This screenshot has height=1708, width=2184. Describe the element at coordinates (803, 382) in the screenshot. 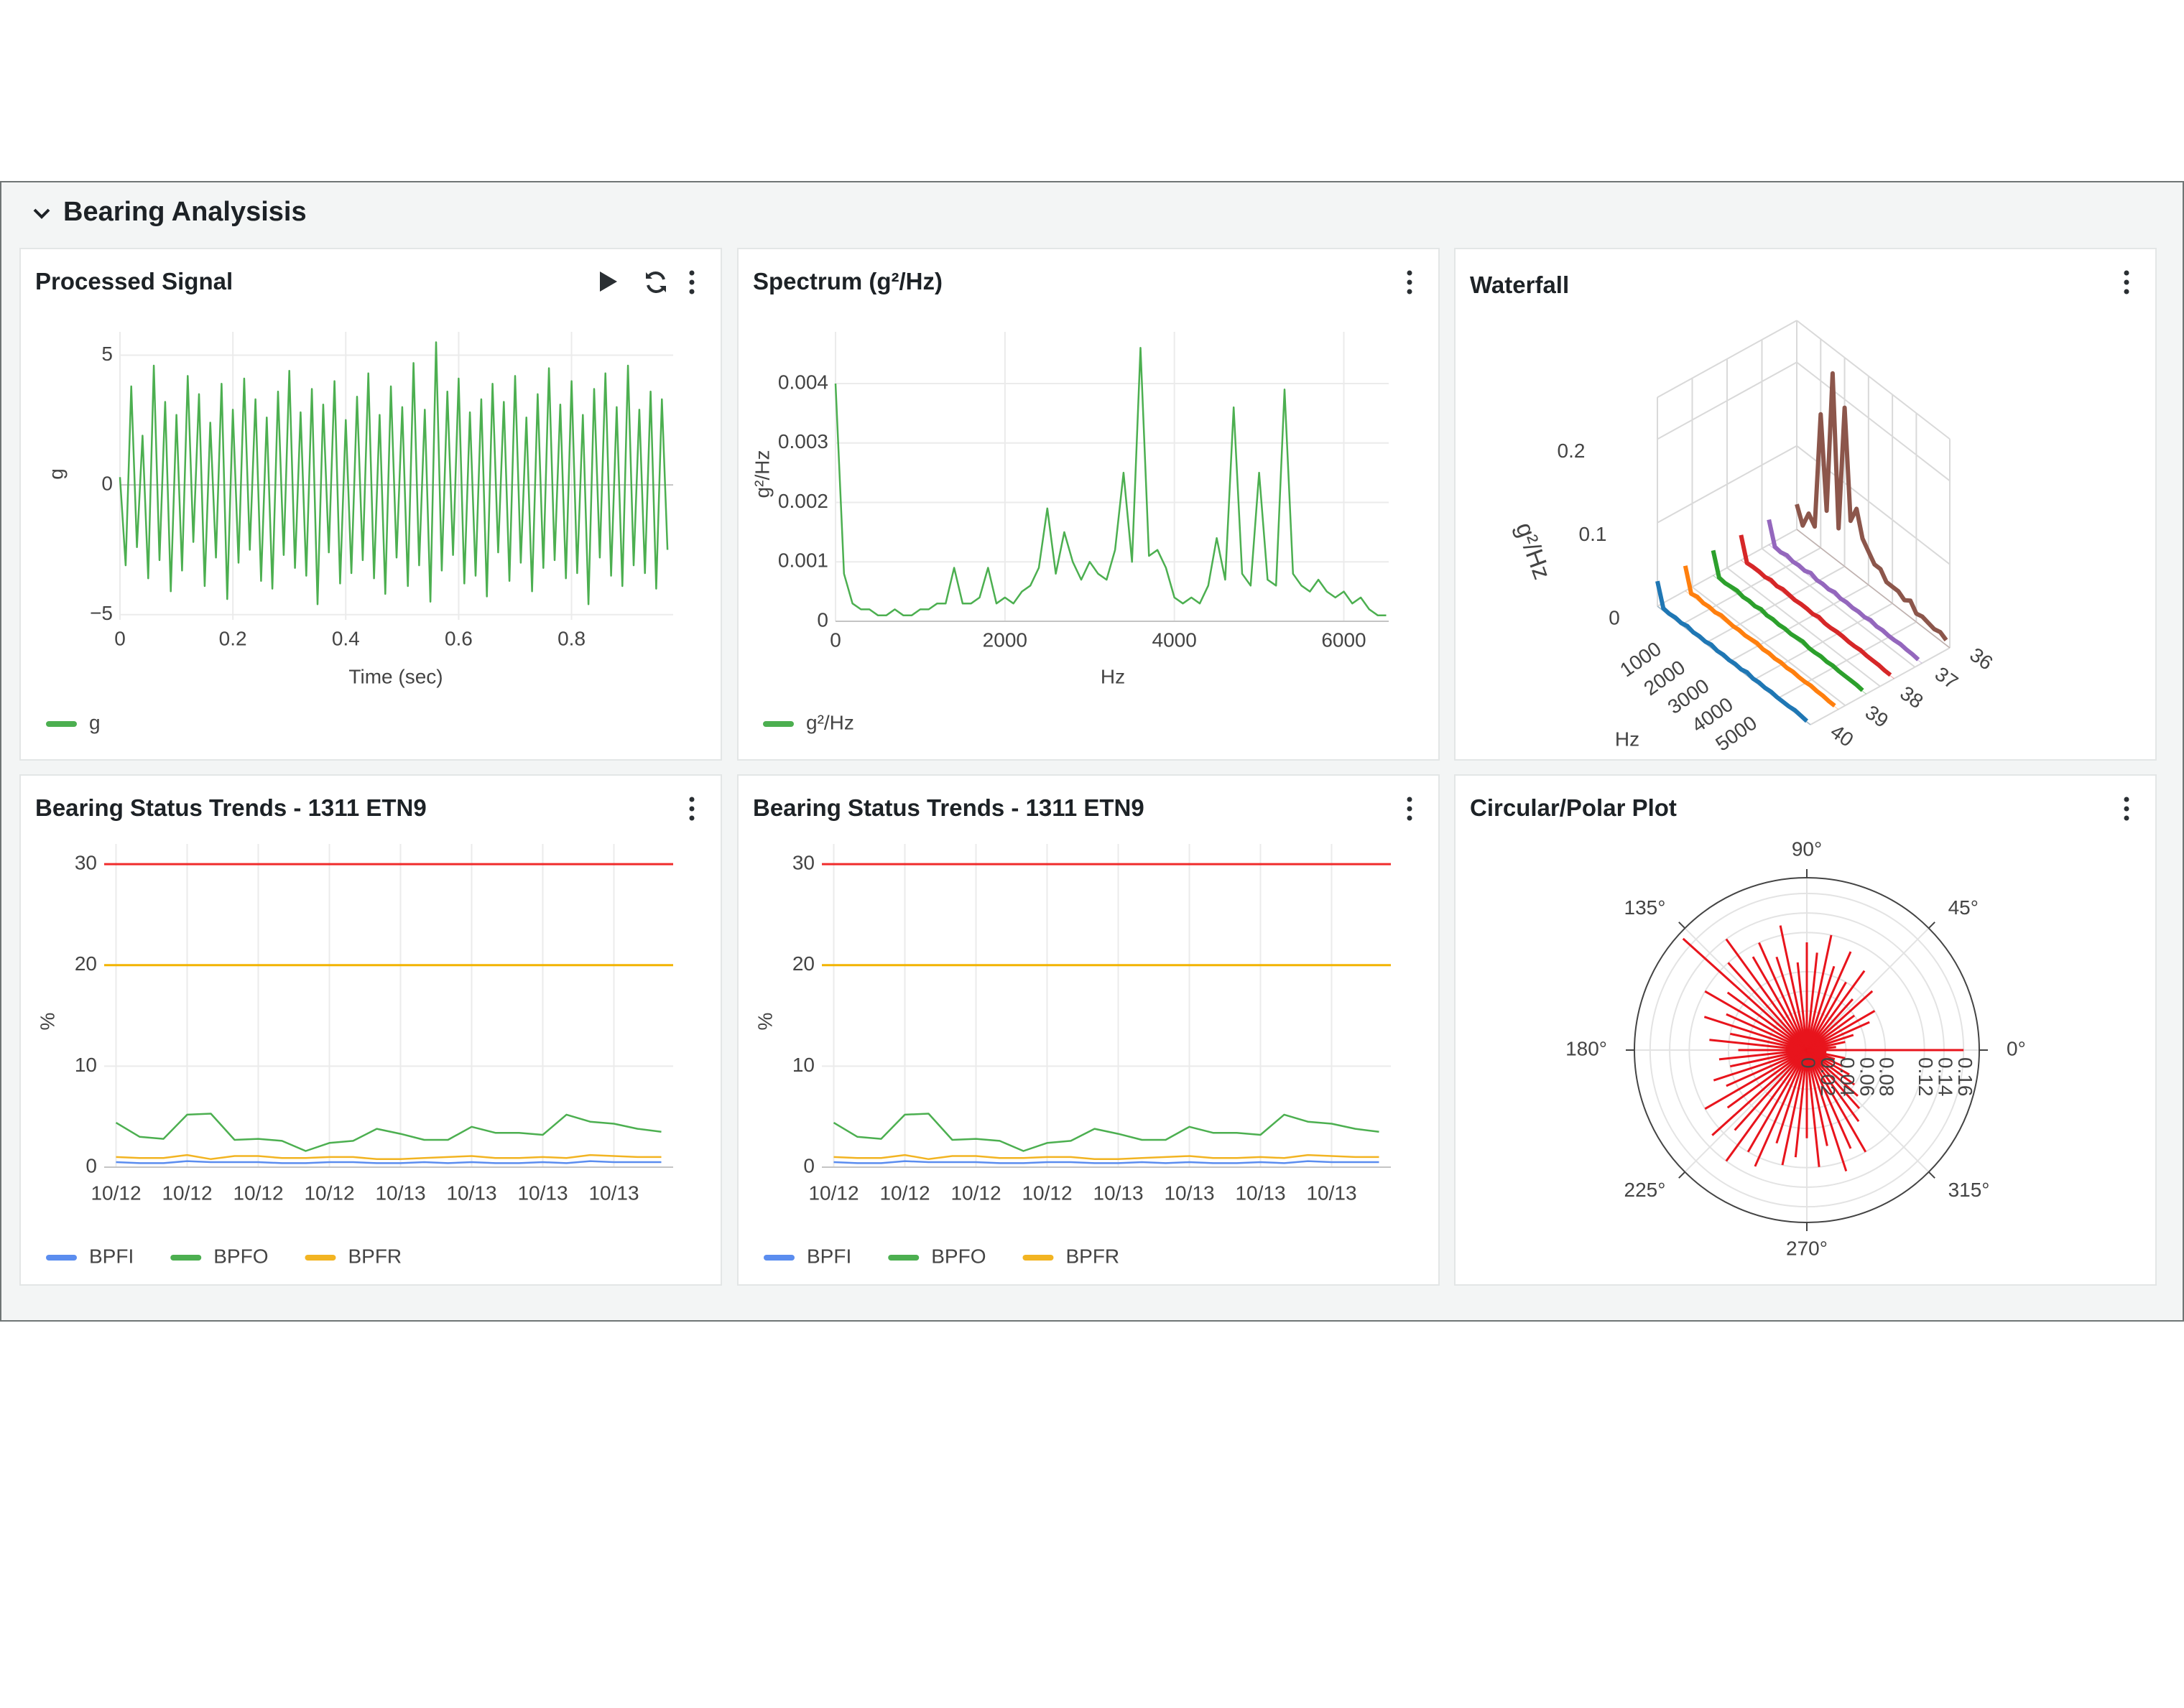

I see `y-tick-label: 0.004` at that location.